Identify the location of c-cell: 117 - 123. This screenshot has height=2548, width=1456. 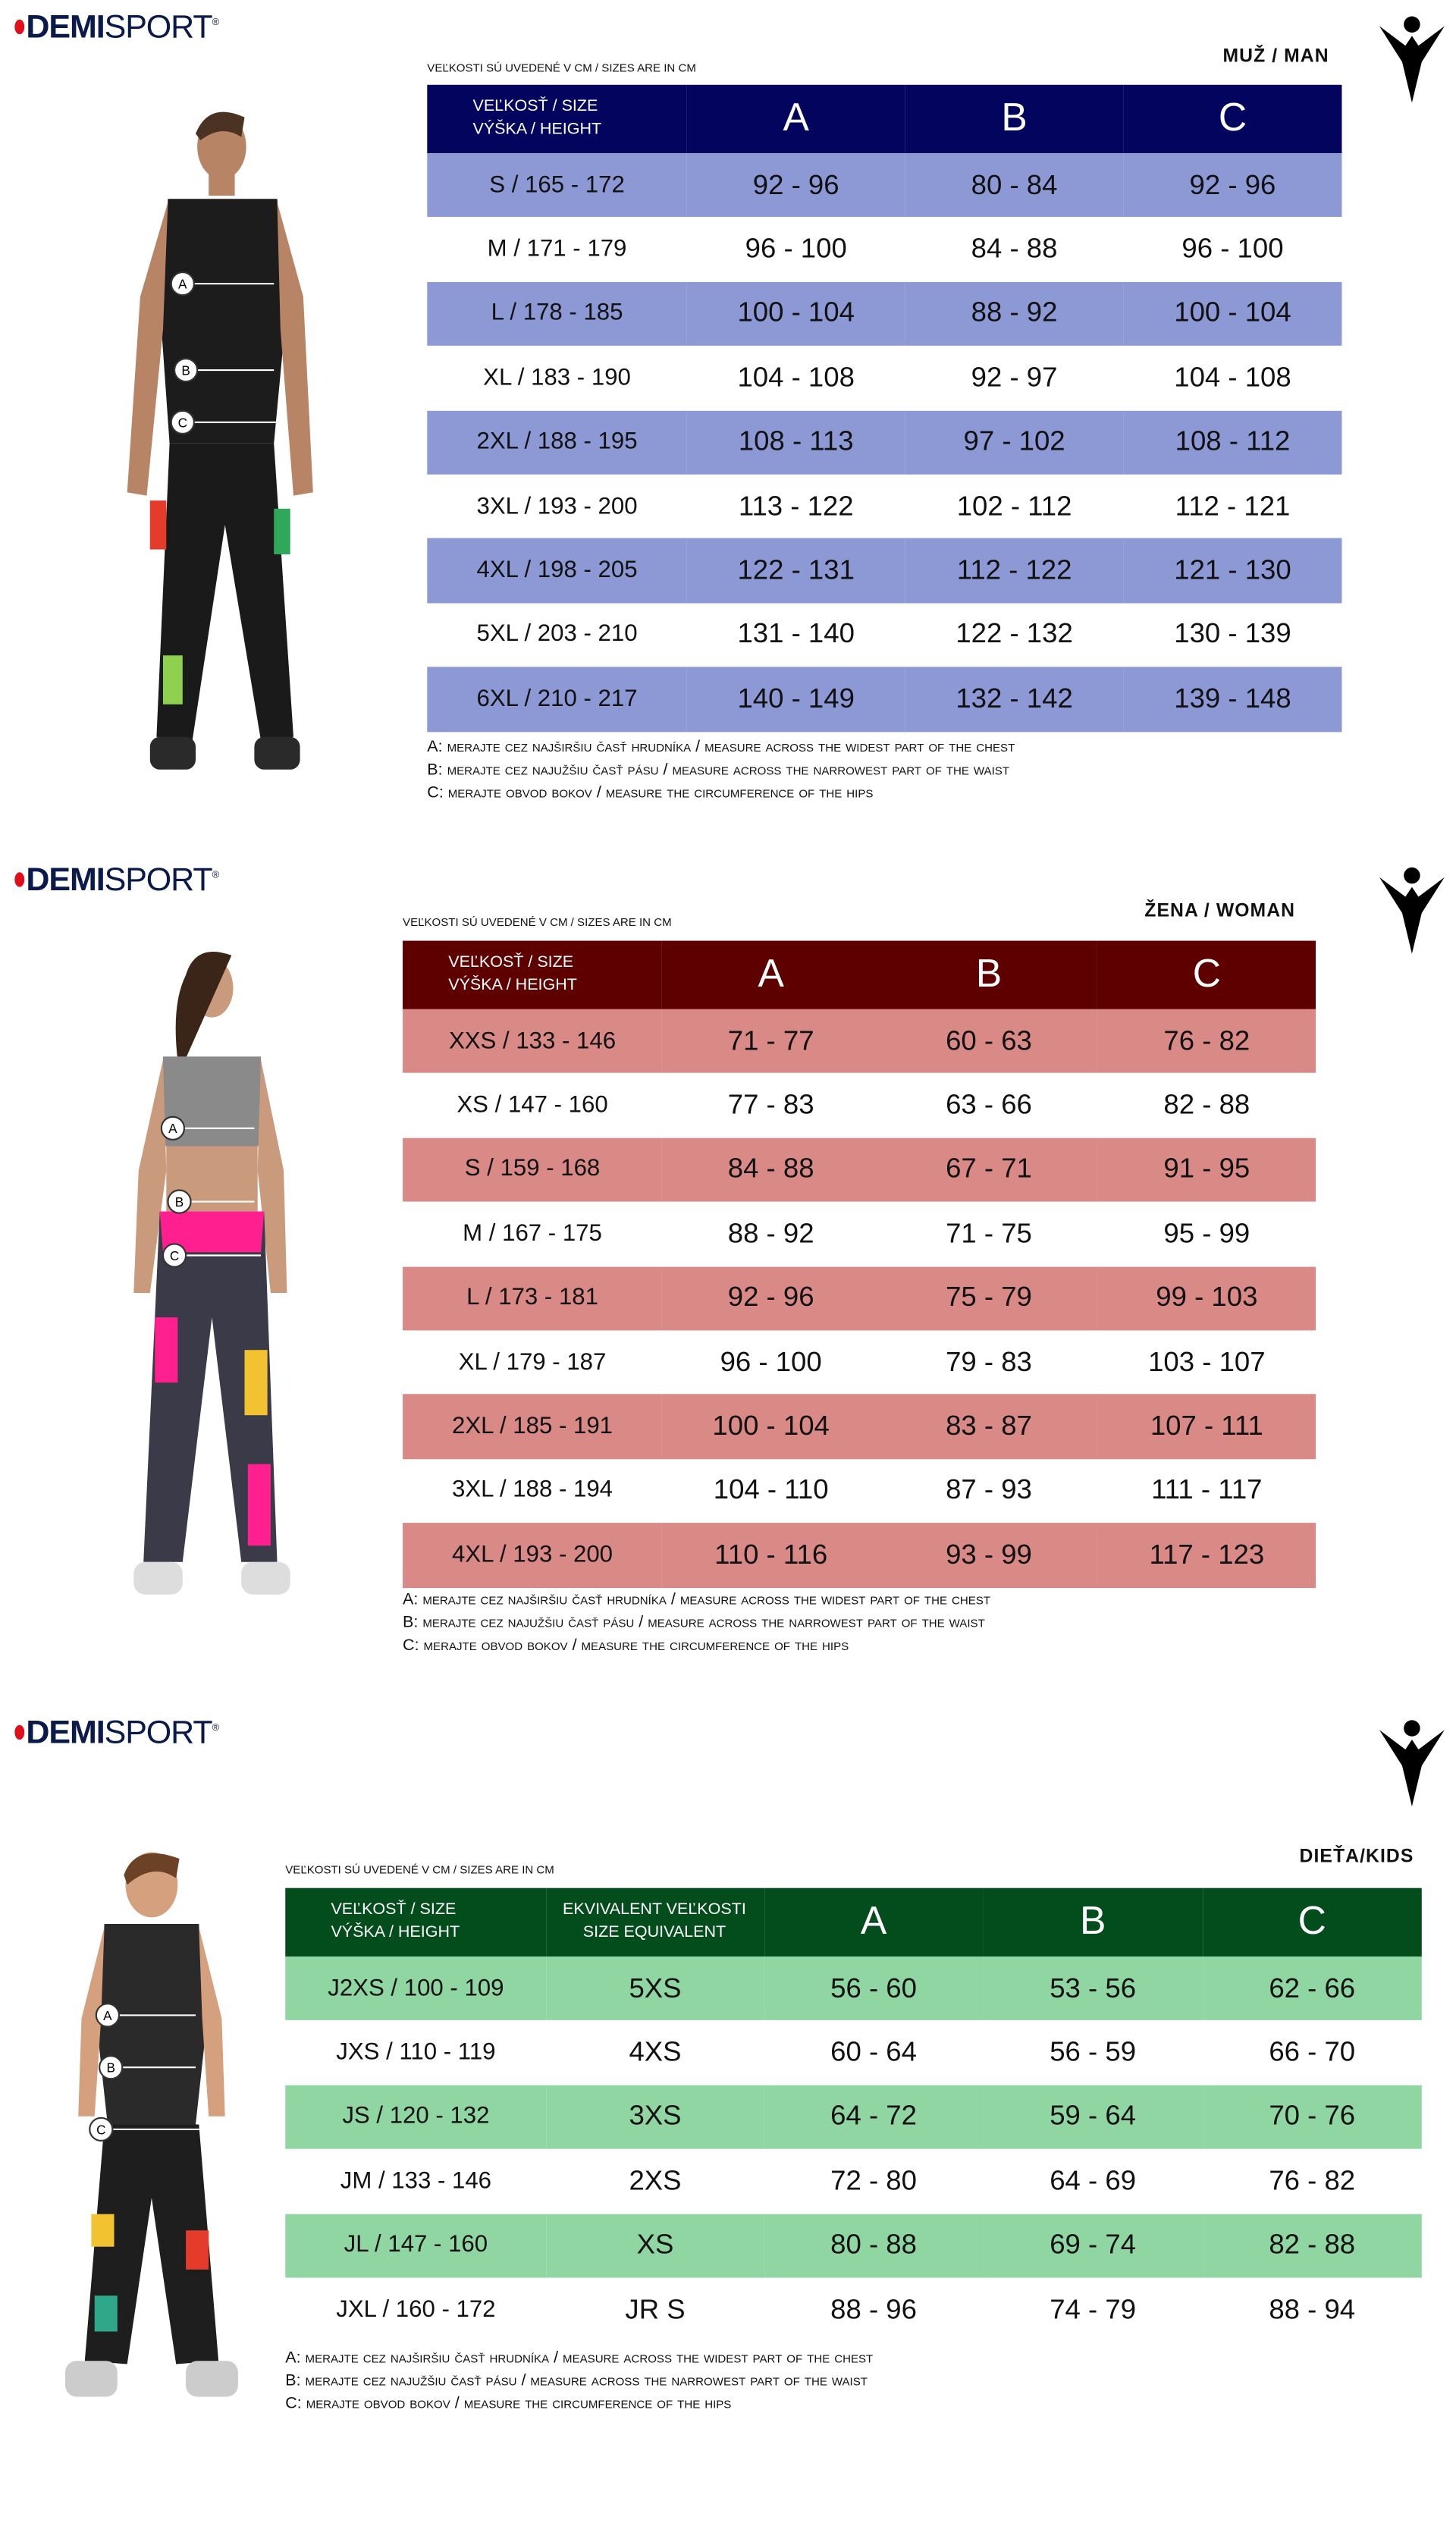
(1207, 1555).